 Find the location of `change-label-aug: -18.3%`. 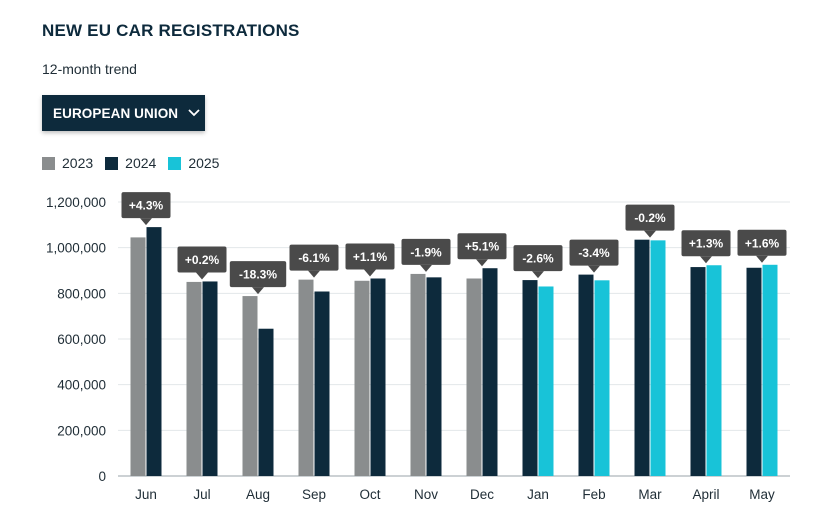

change-label-aug: -18.3% is located at coordinates (258, 278).